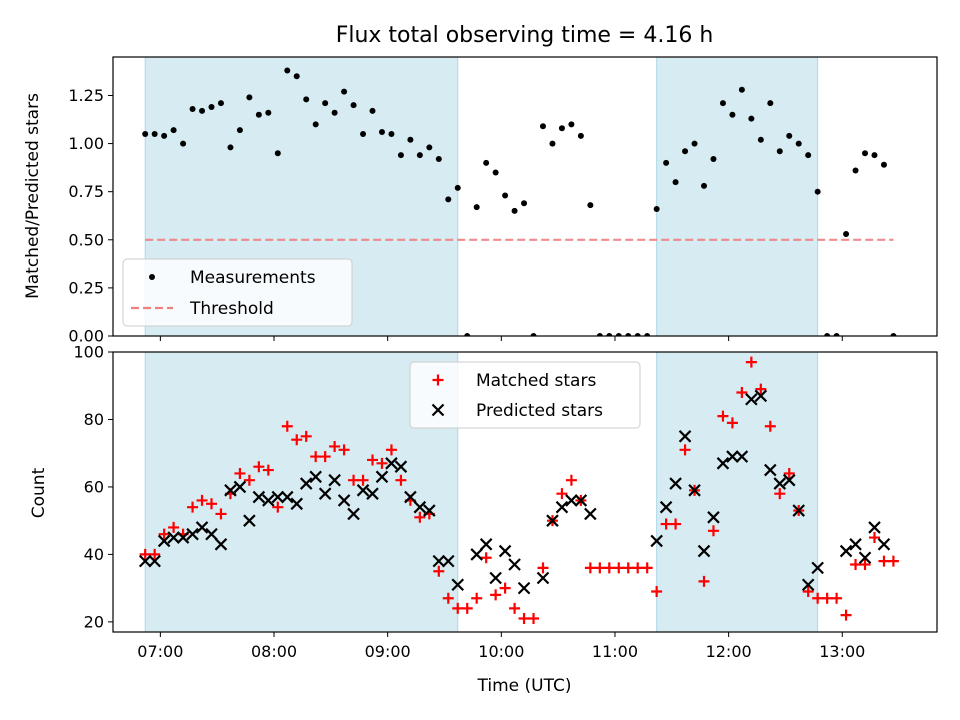 Image resolution: width=960 pixels, height=720 pixels. I want to click on legend-marker-measurements, so click(152, 277).